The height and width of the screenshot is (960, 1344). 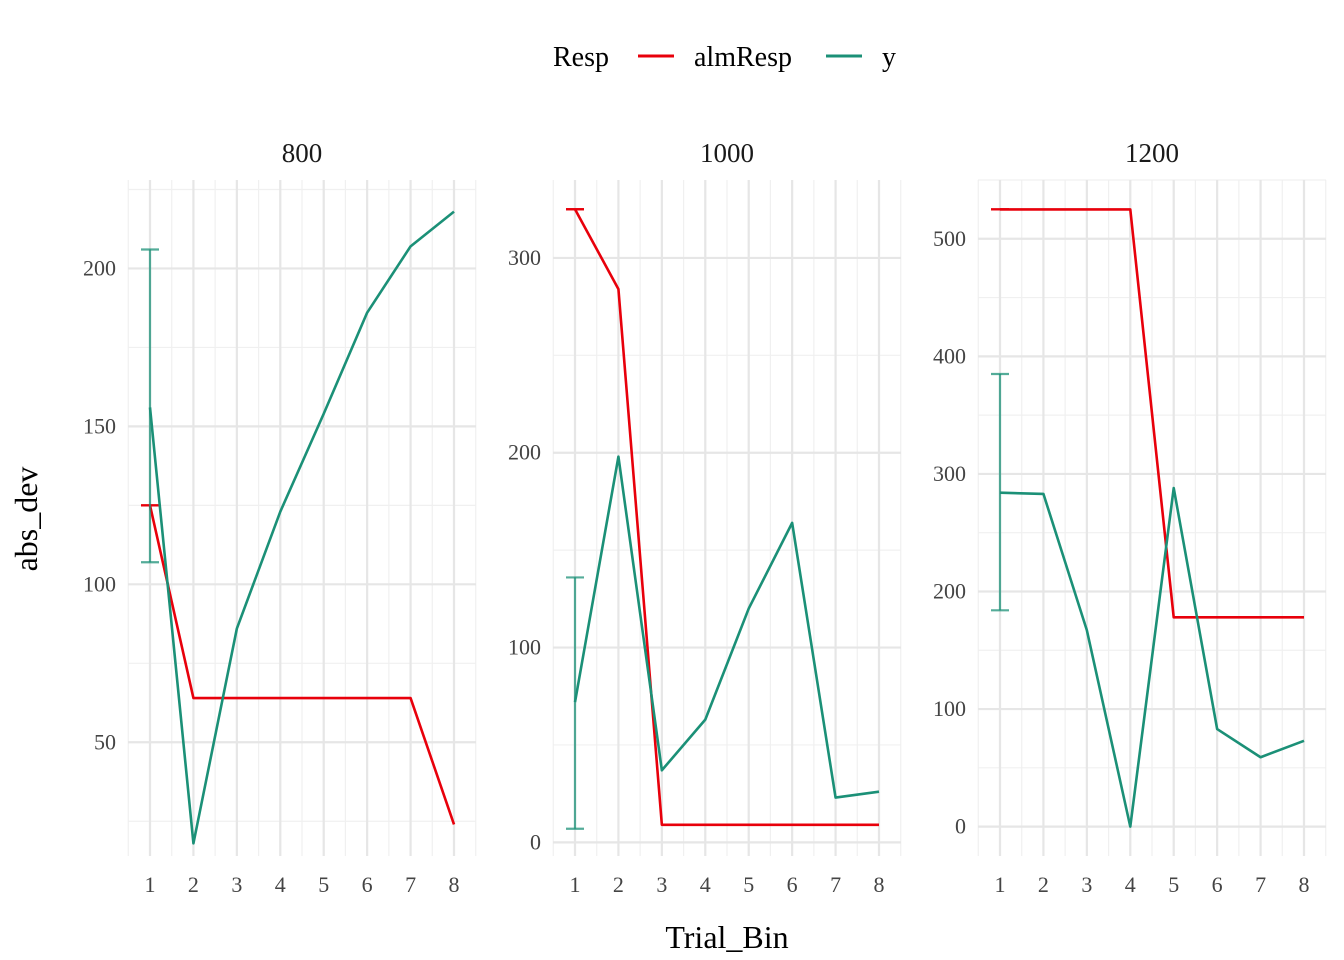 I want to click on legend-label-almresp: almResp, so click(x=743, y=57).